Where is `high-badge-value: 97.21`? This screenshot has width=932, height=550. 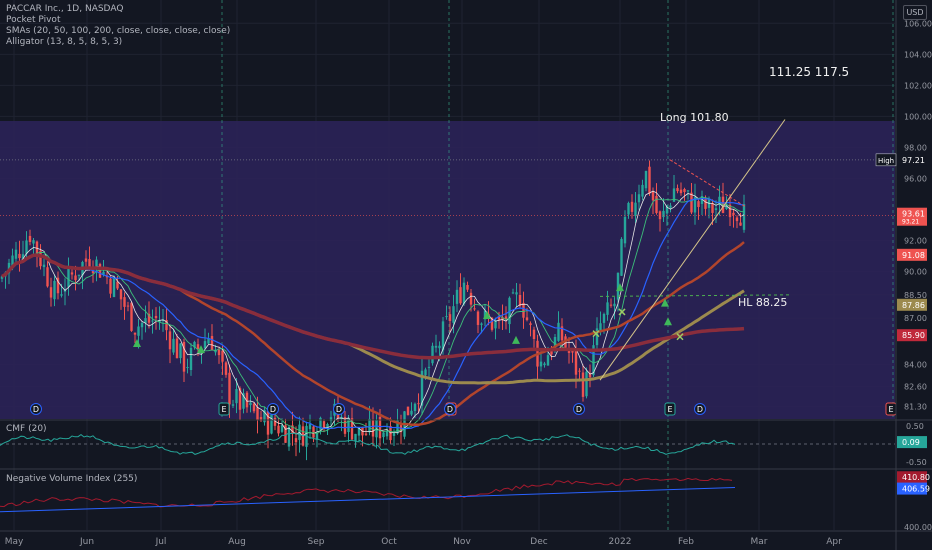
high-badge-value: 97.21 is located at coordinates (913, 160).